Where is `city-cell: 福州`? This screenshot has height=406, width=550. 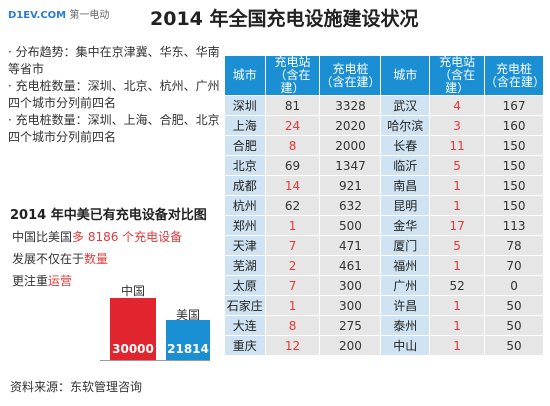 city-cell: 福州 is located at coordinates (405, 265).